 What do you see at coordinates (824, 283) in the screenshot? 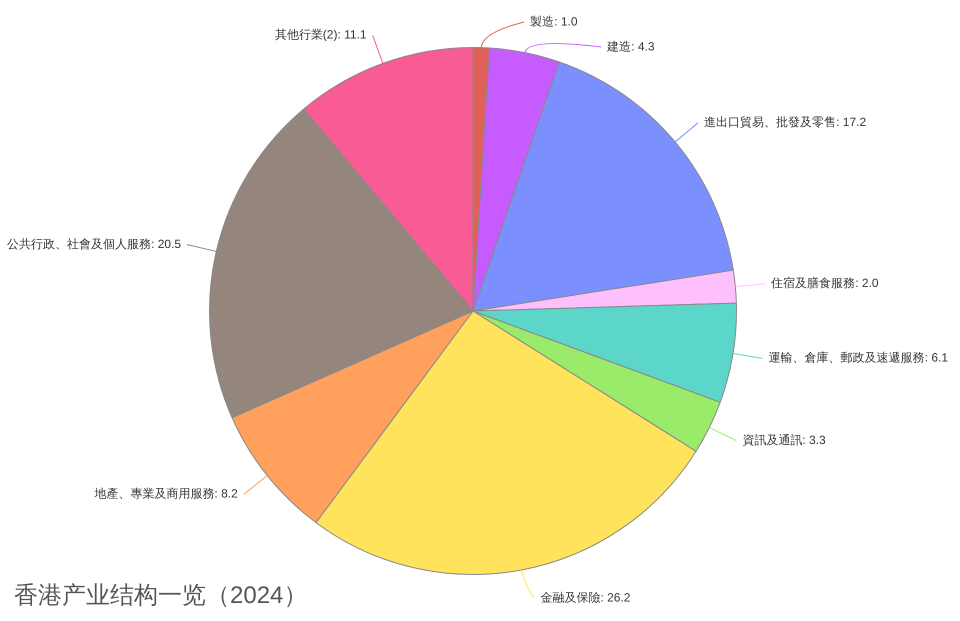
I see `slice-label: 住宿及膳食服務: 2.0` at bounding box center [824, 283].